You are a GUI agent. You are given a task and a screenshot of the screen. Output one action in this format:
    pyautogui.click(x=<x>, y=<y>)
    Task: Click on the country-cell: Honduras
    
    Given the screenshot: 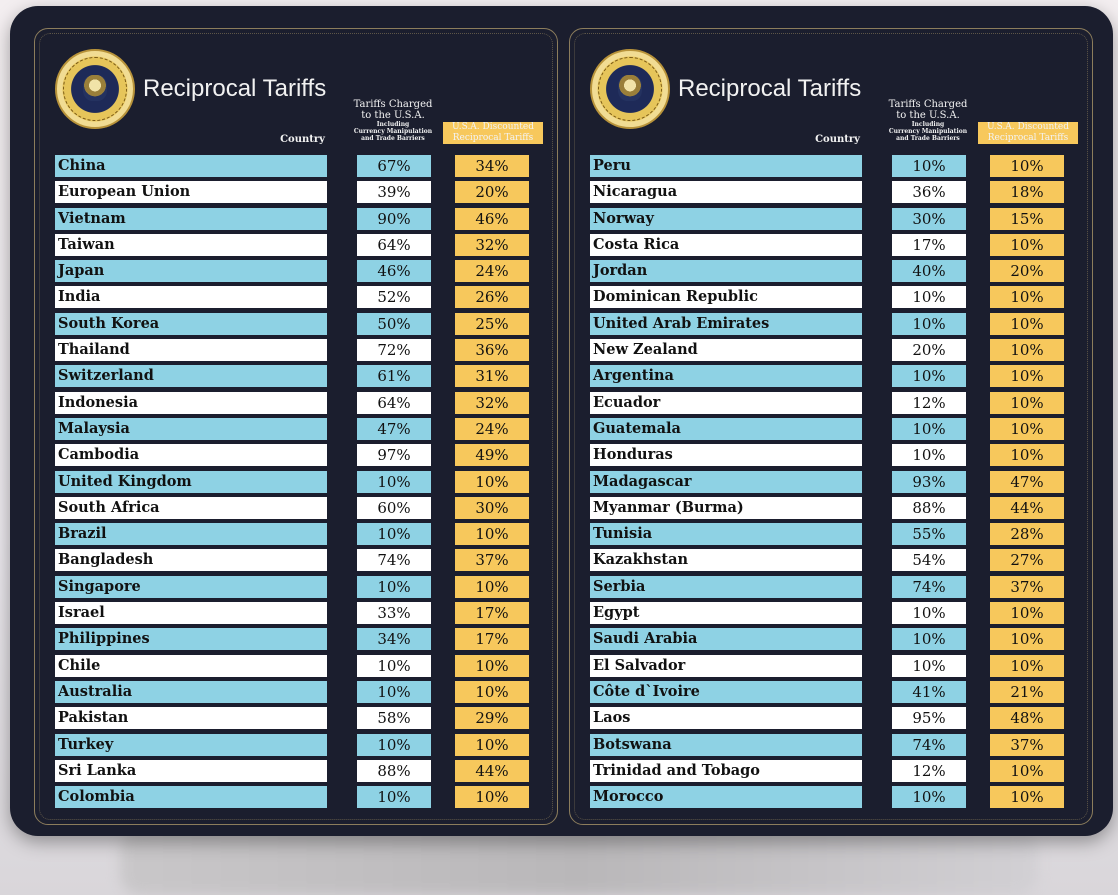 What is the action you would take?
    pyautogui.click(x=726, y=455)
    